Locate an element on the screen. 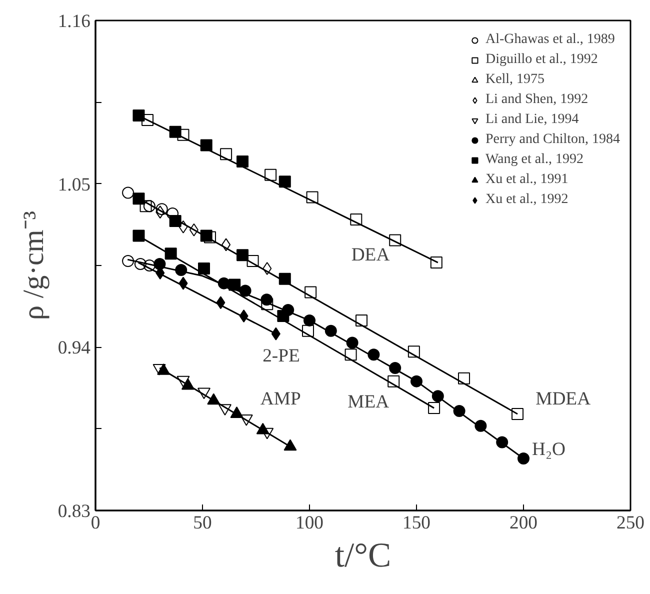 The height and width of the screenshot is (594, 650). legend-label: Perry and Chilton, 1984 is located at coordinates (552, 140).